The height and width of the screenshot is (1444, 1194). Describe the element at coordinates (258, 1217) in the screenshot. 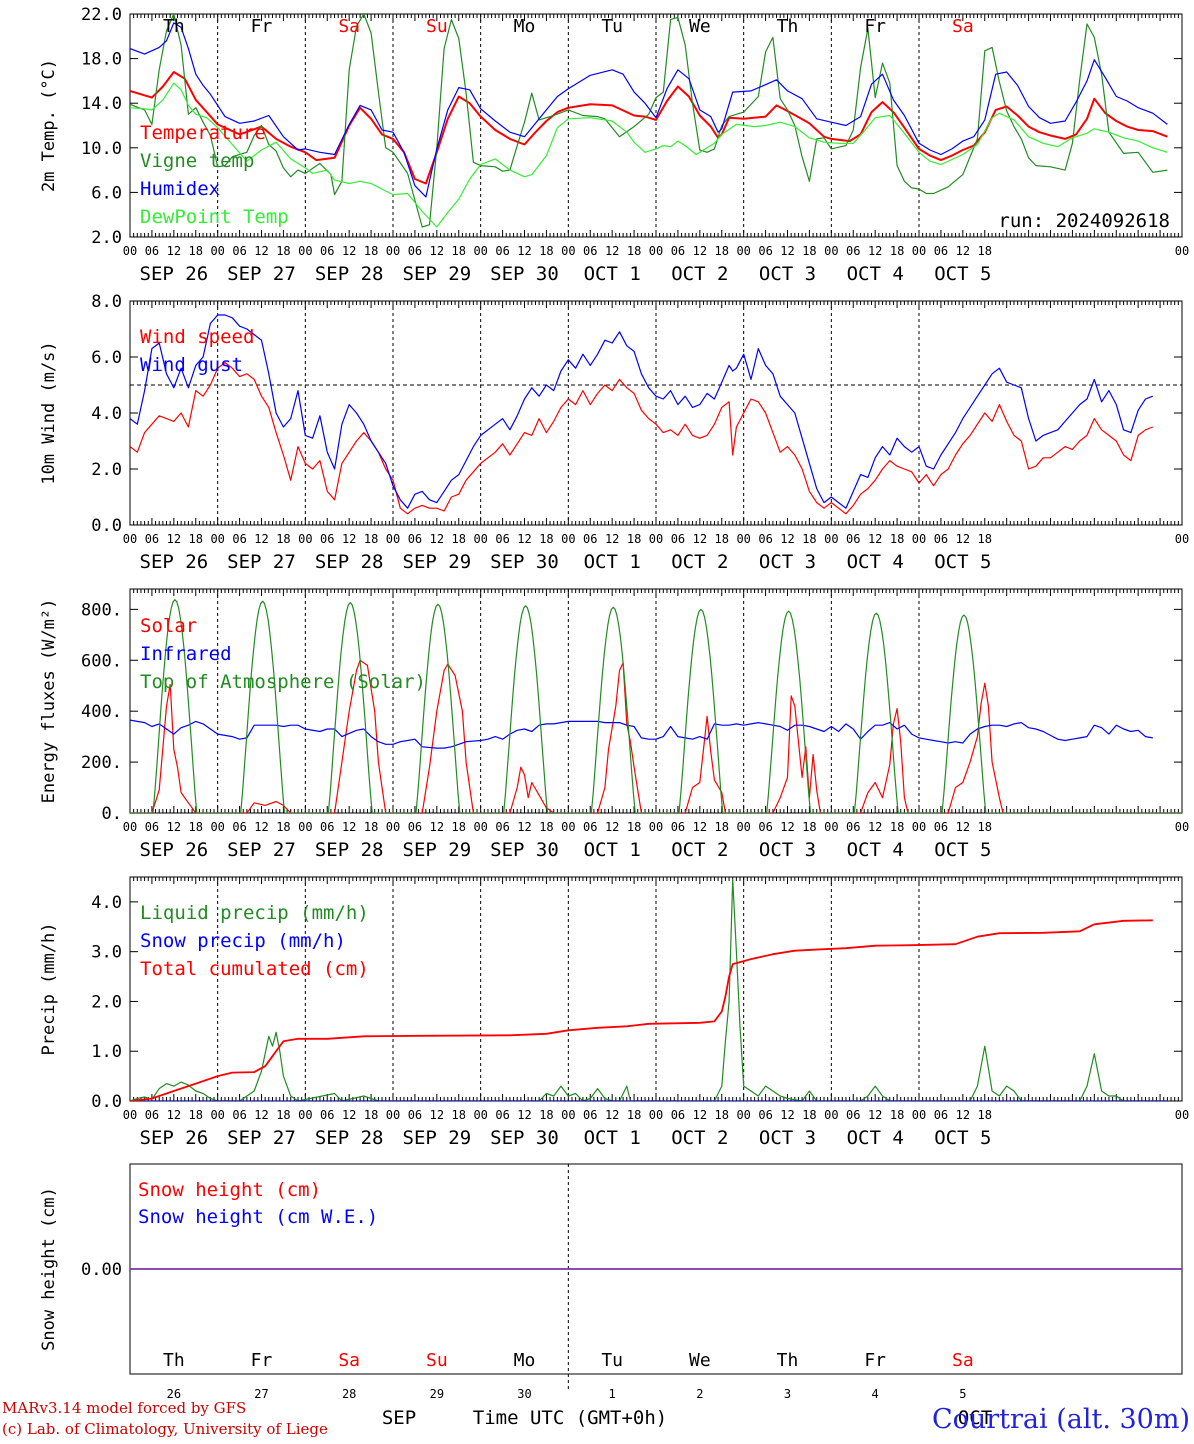

I see `legend-entry: Snow height (cm W.E.)` at that location.